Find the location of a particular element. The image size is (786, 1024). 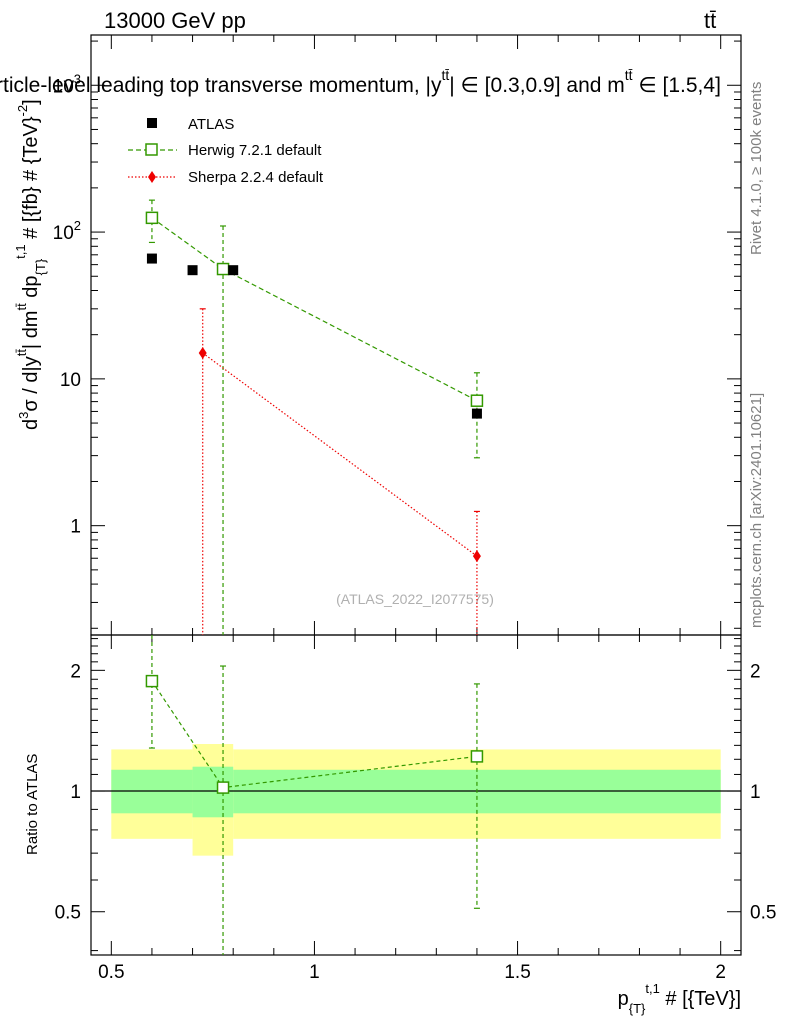

main-y-tick-label: 10² is located at coordinates (67, 231).